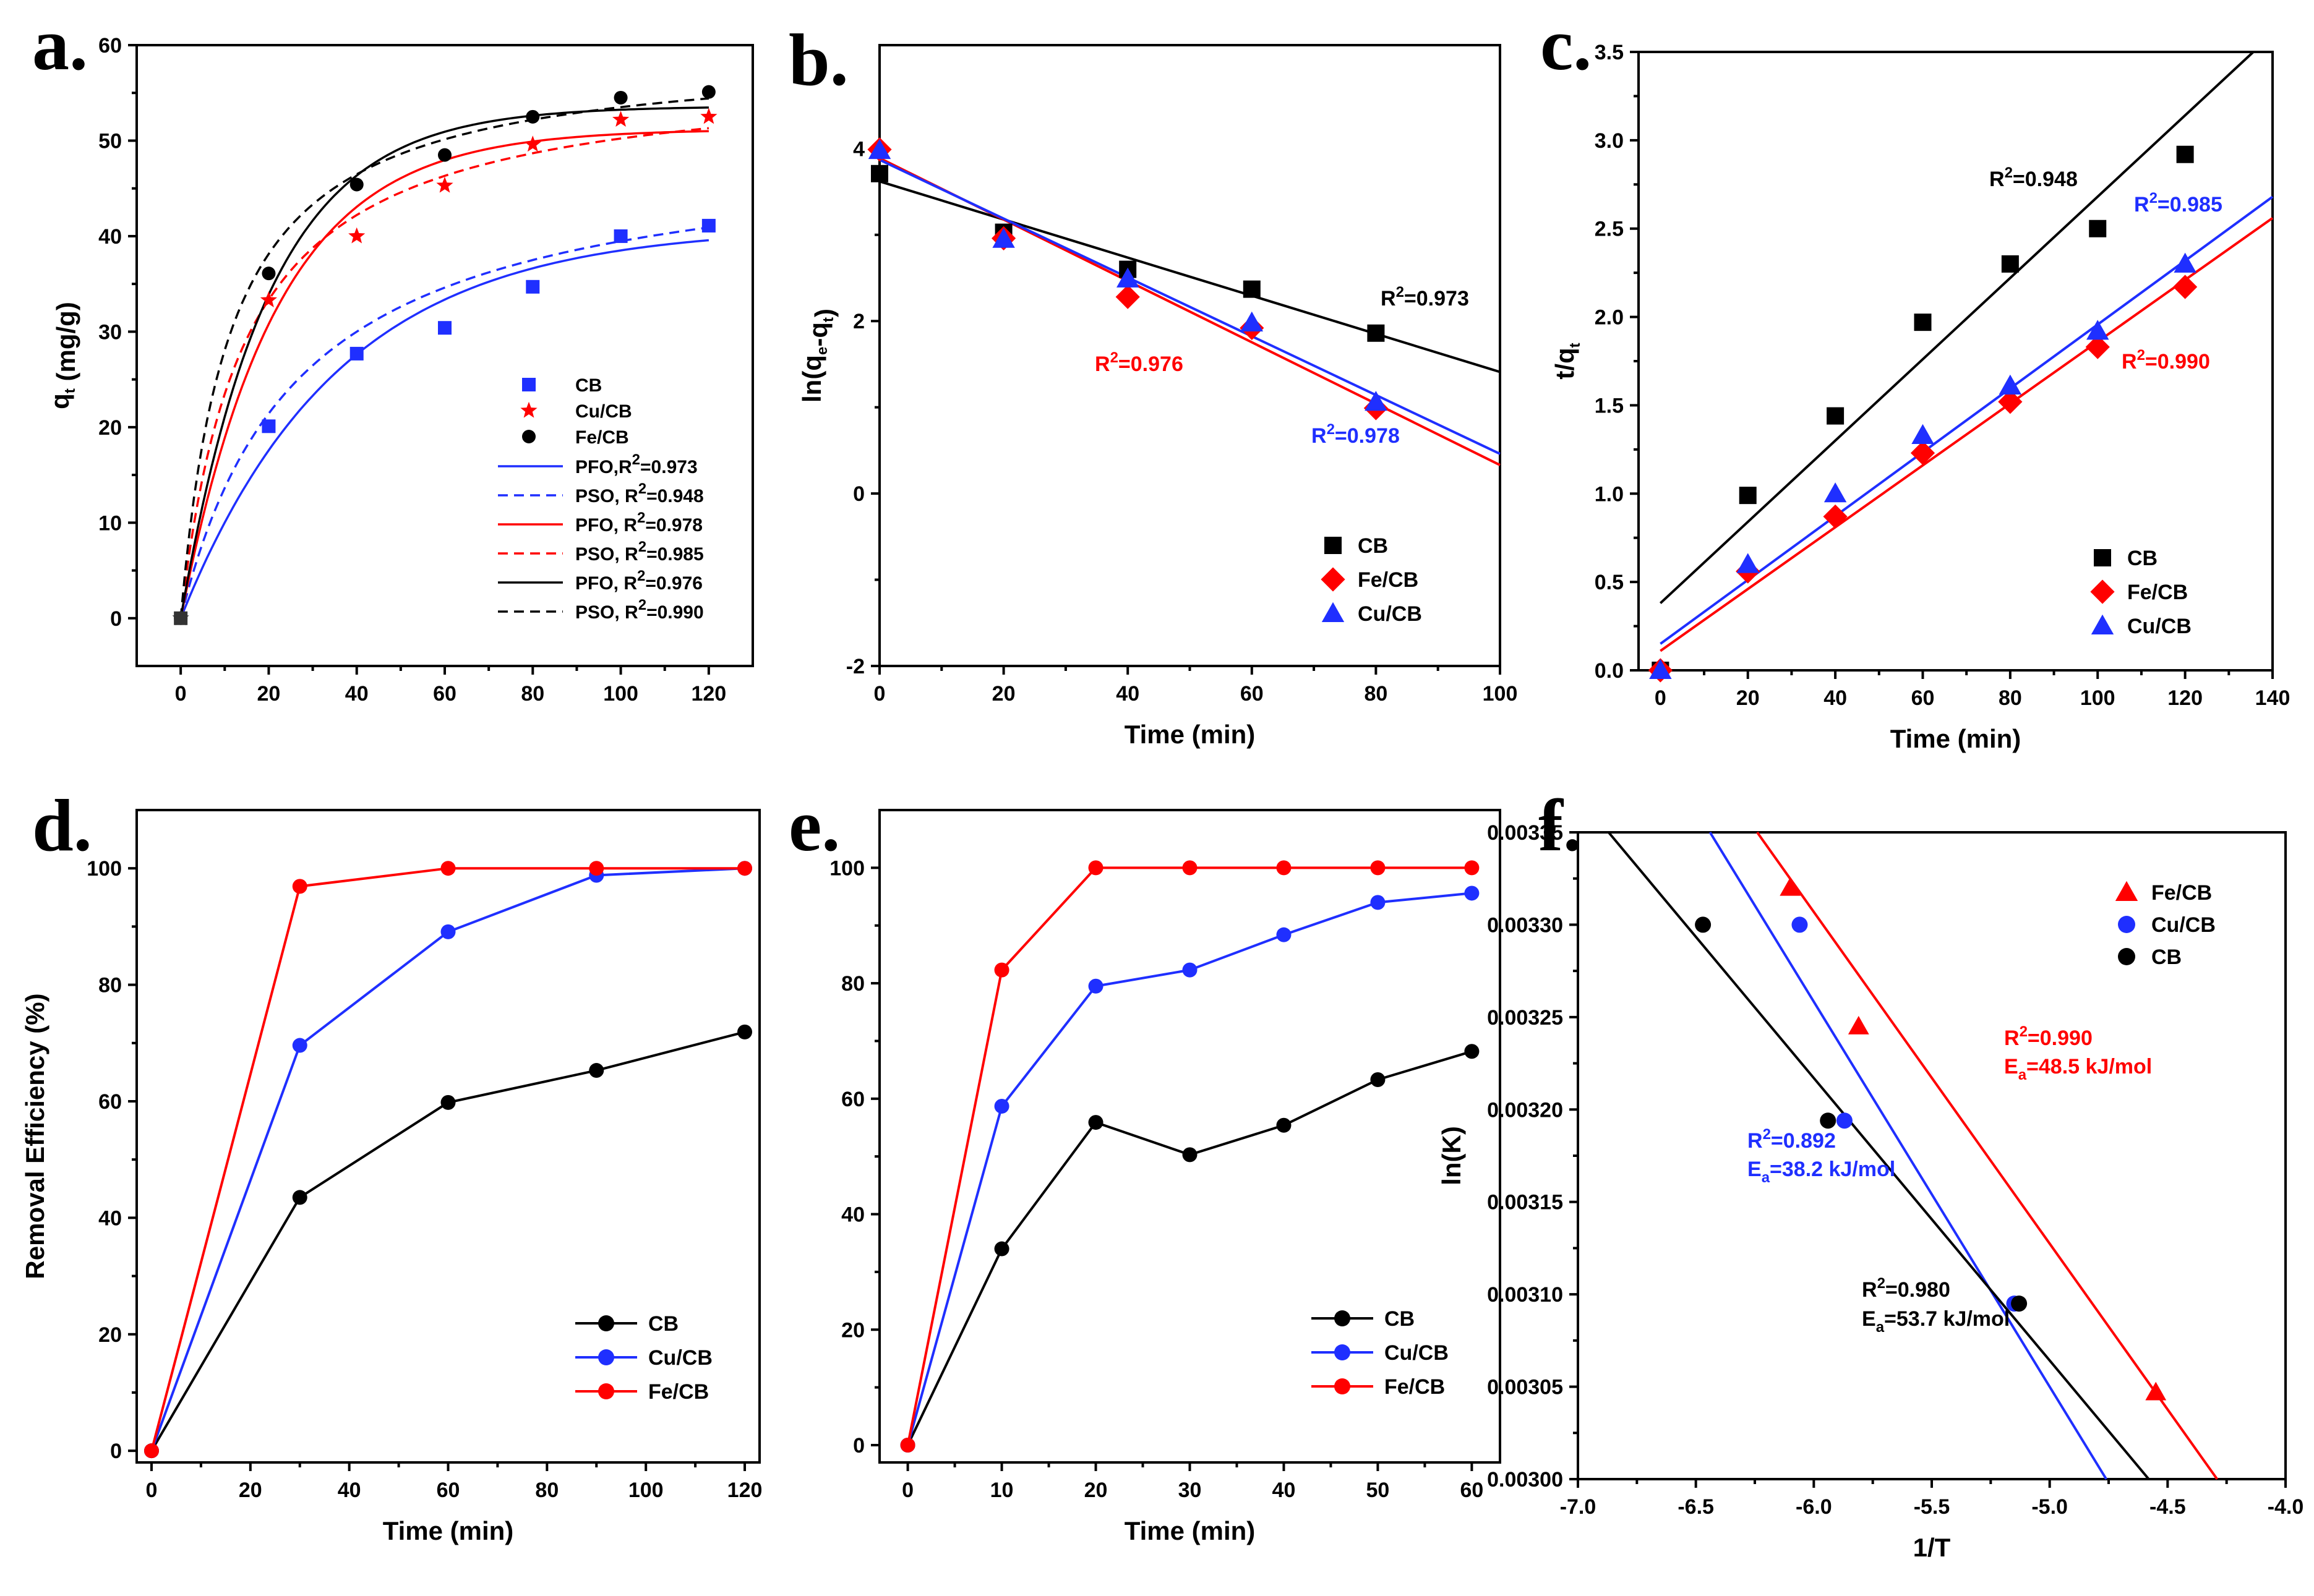  Describe the element at coordinates (1252, 694) in the screenshot. I see `x-tick-label: 60` at that location.